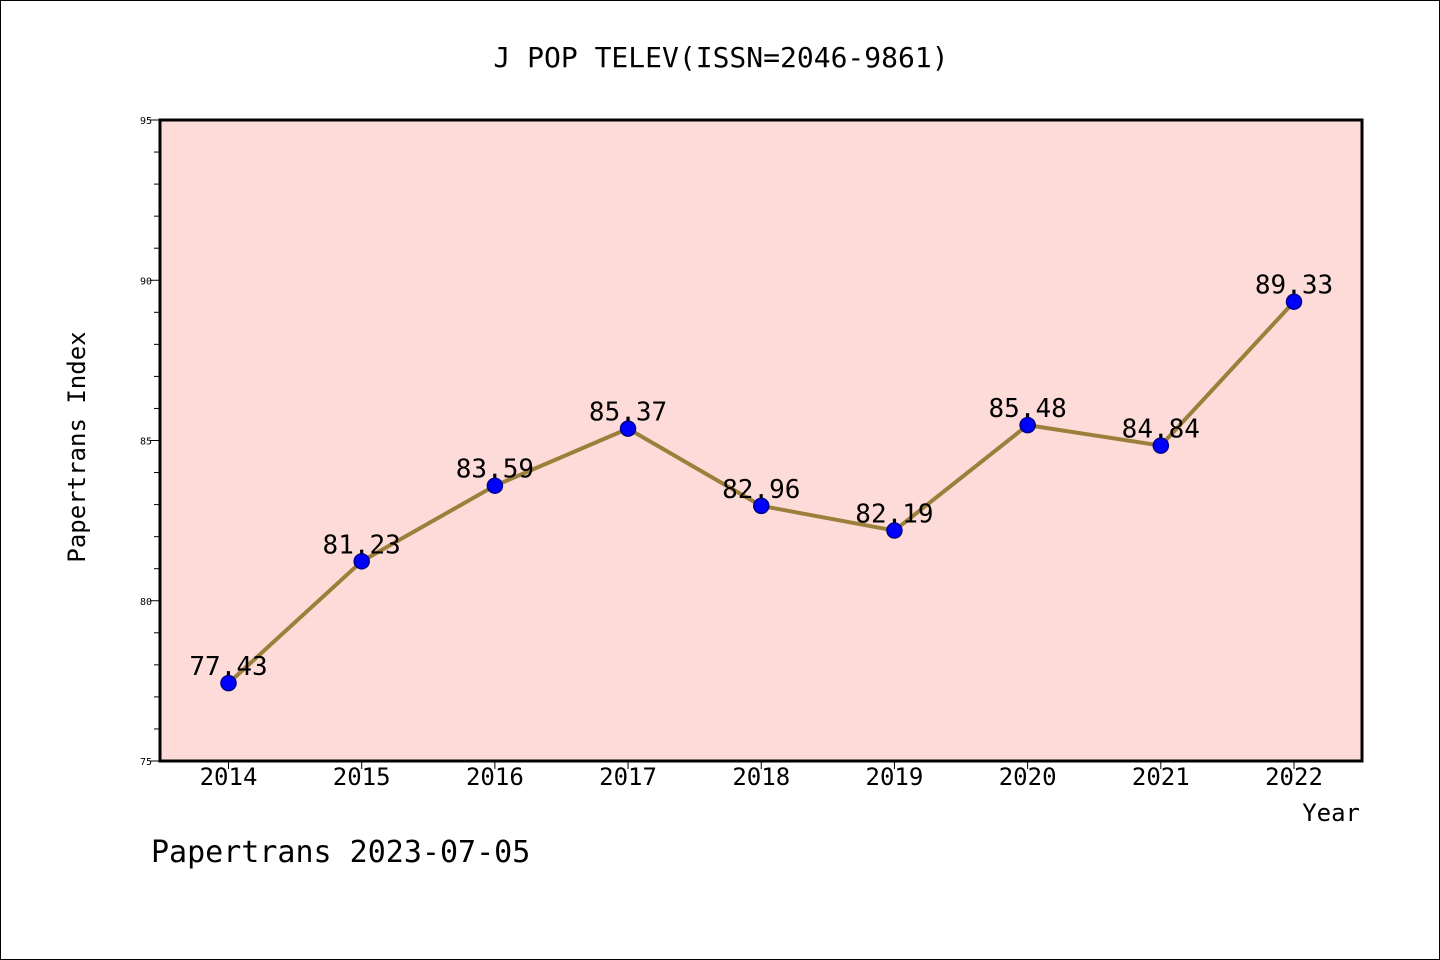 This screenshot has width=1440, height=960. What do you see at coordinates (894, 515) in the screenshot?
I see `data-label: 82.19` at bounding box center [894, 515].